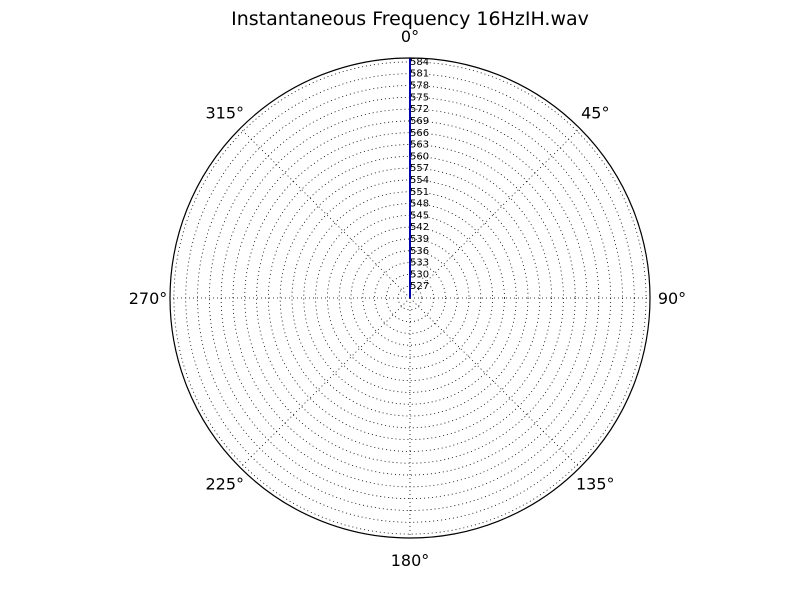 The image size is (800, 600). Describe the element at coordinates (419, 192) in the screenshot. I see `radial-tick-label: 551` at that location.